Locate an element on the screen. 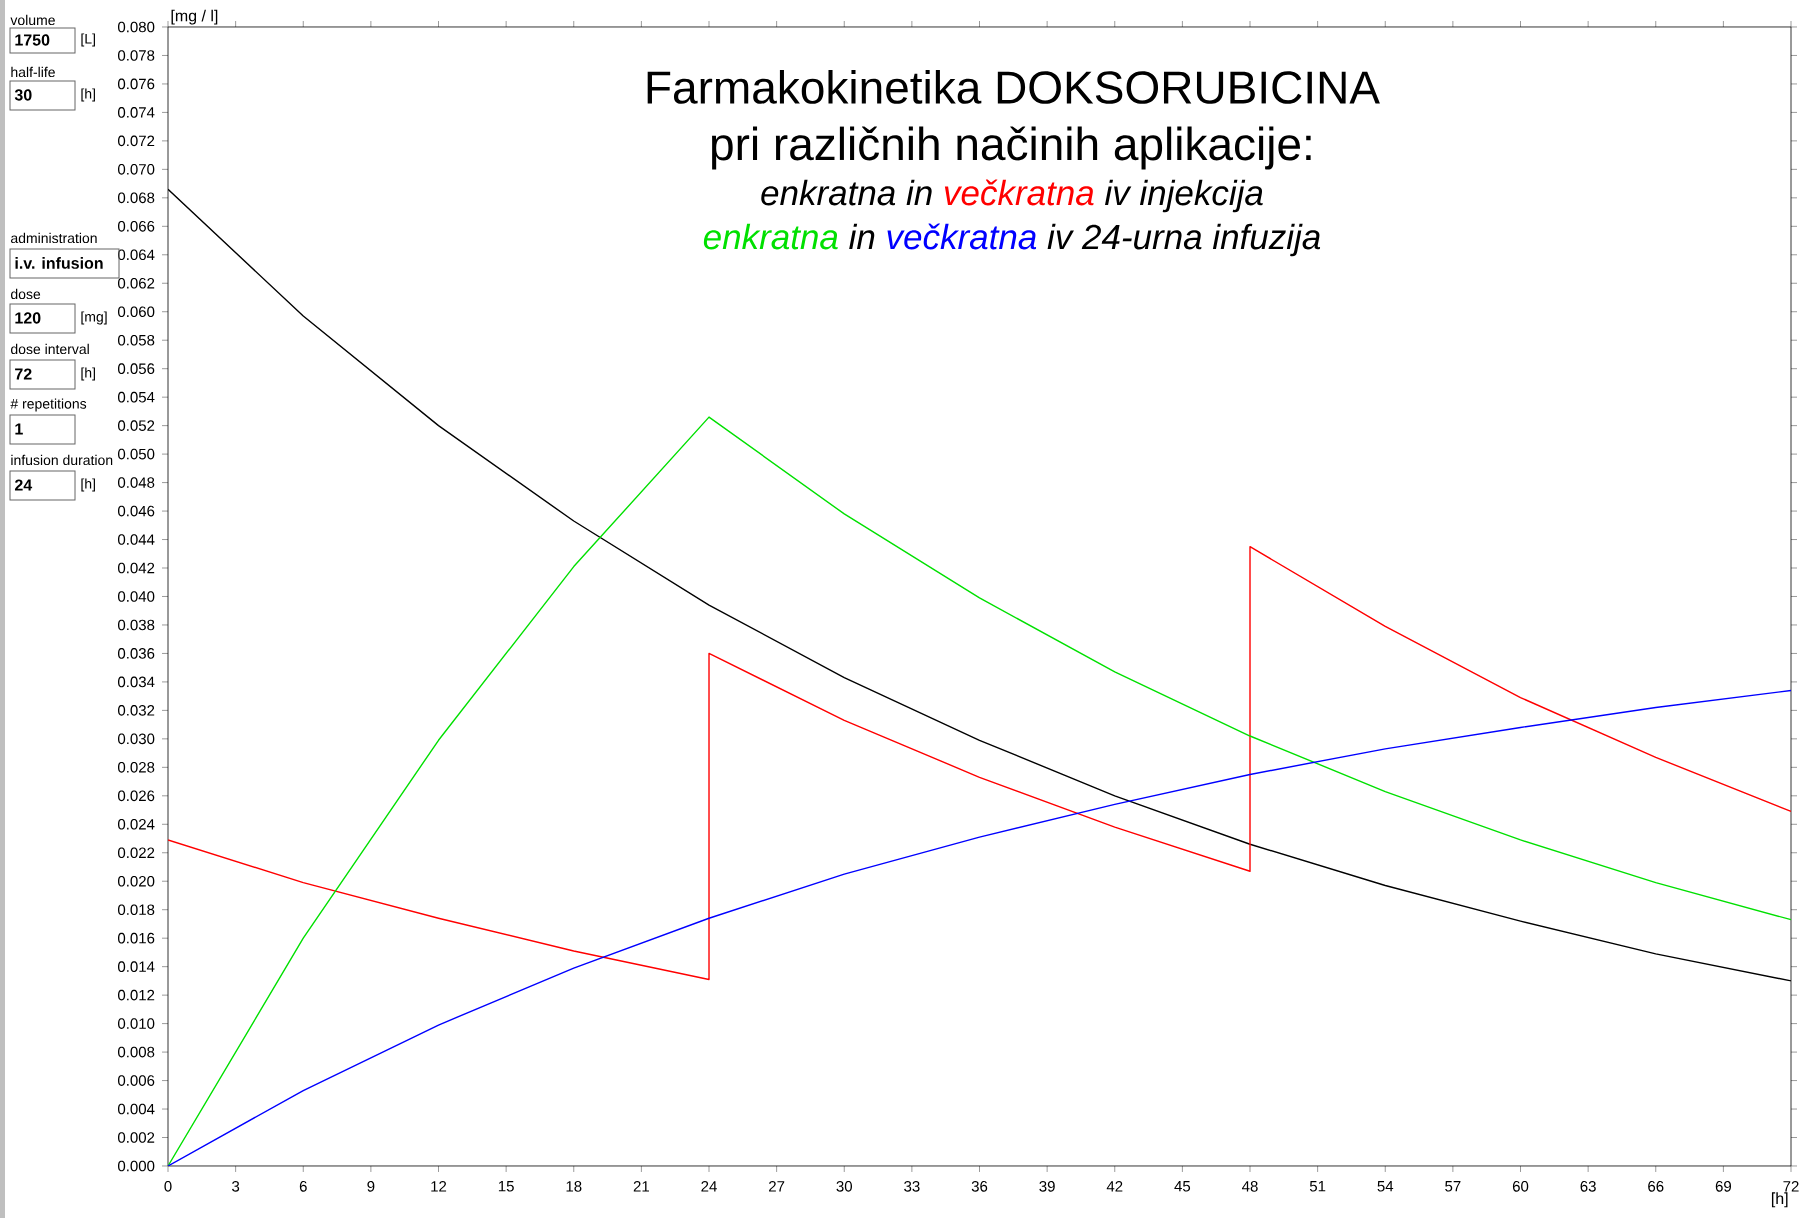  text: Farmakokinetika DOKSORUBICINA is located at coordinates (1013, 87).